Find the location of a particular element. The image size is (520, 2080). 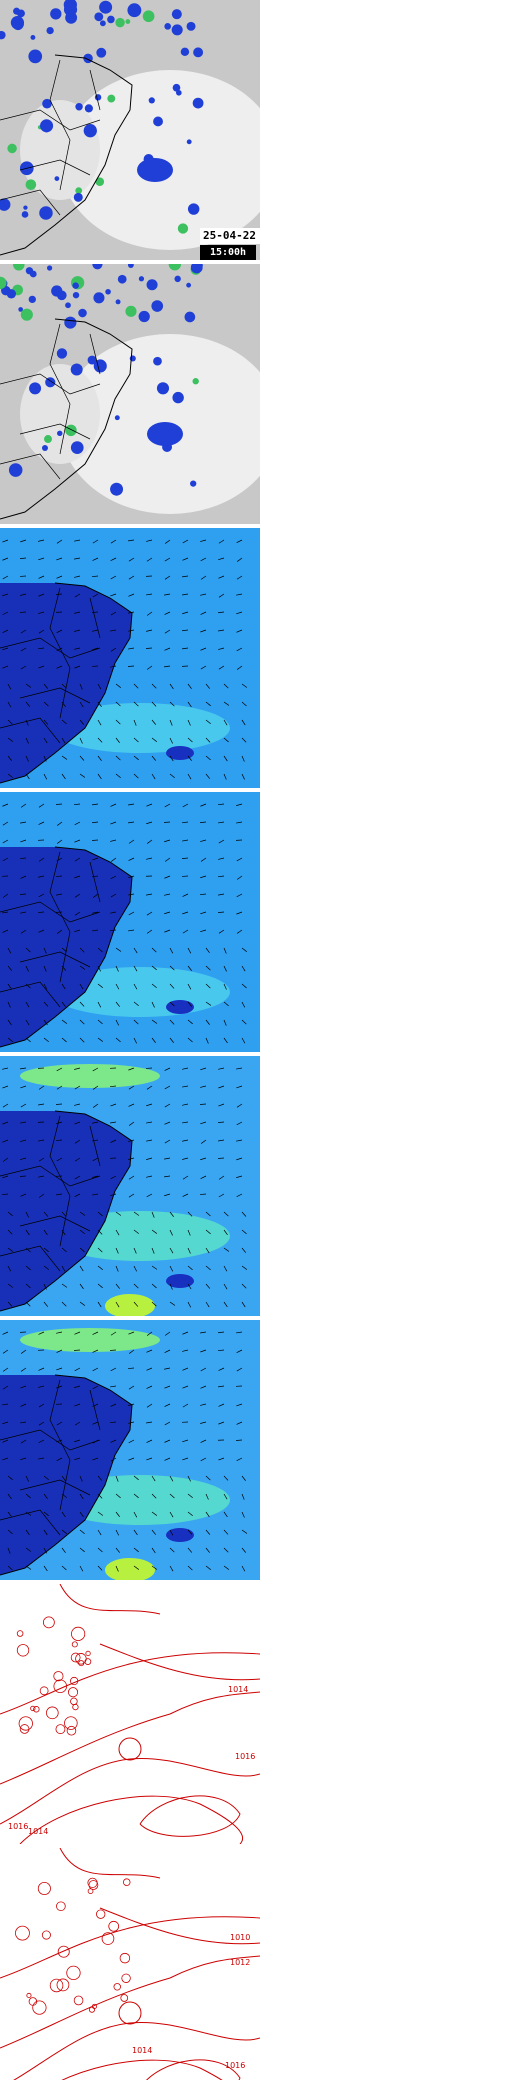

low is located at coordinates (180, 1281).